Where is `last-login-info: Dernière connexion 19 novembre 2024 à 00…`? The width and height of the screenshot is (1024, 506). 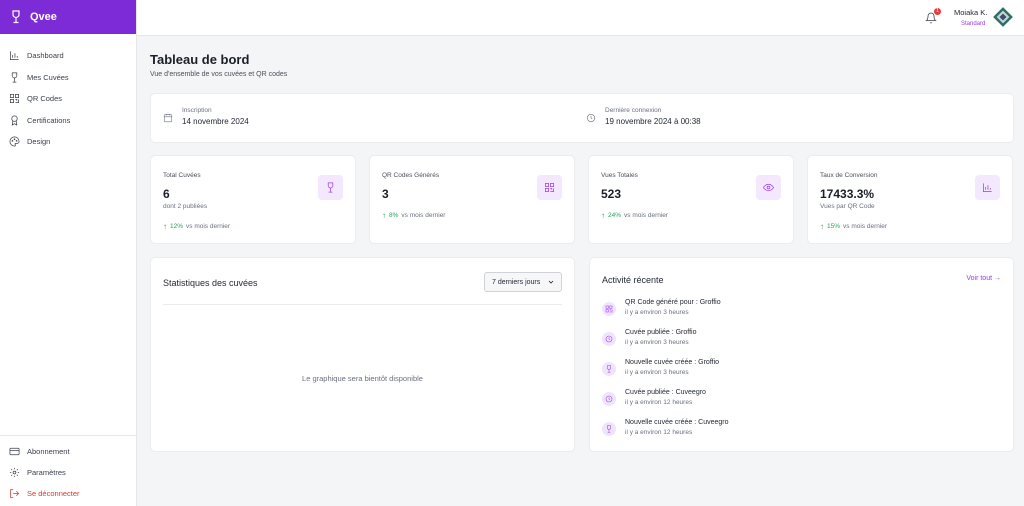 last-login-info: Dernière connexion 19 novembre 2024 à 00… is located at coordinates (643, 116).